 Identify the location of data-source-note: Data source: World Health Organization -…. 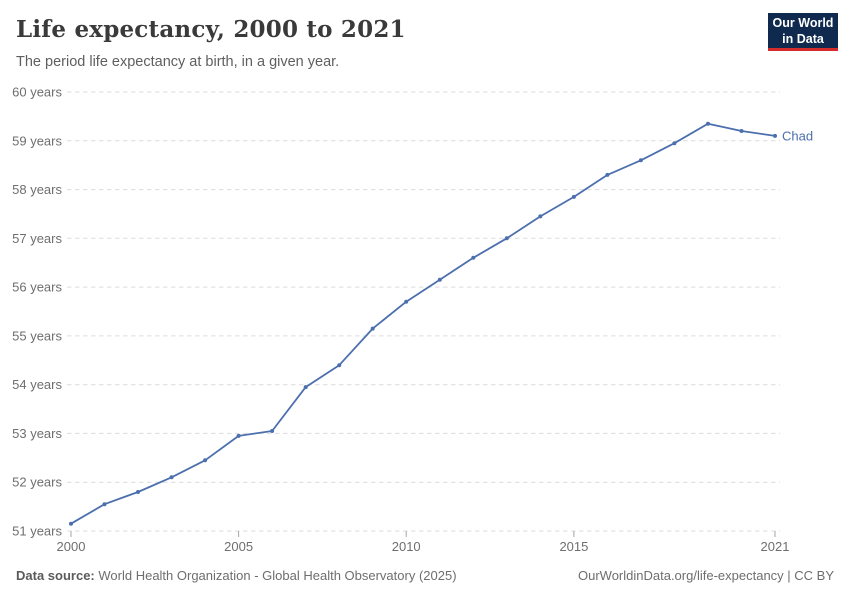
(236, 575).